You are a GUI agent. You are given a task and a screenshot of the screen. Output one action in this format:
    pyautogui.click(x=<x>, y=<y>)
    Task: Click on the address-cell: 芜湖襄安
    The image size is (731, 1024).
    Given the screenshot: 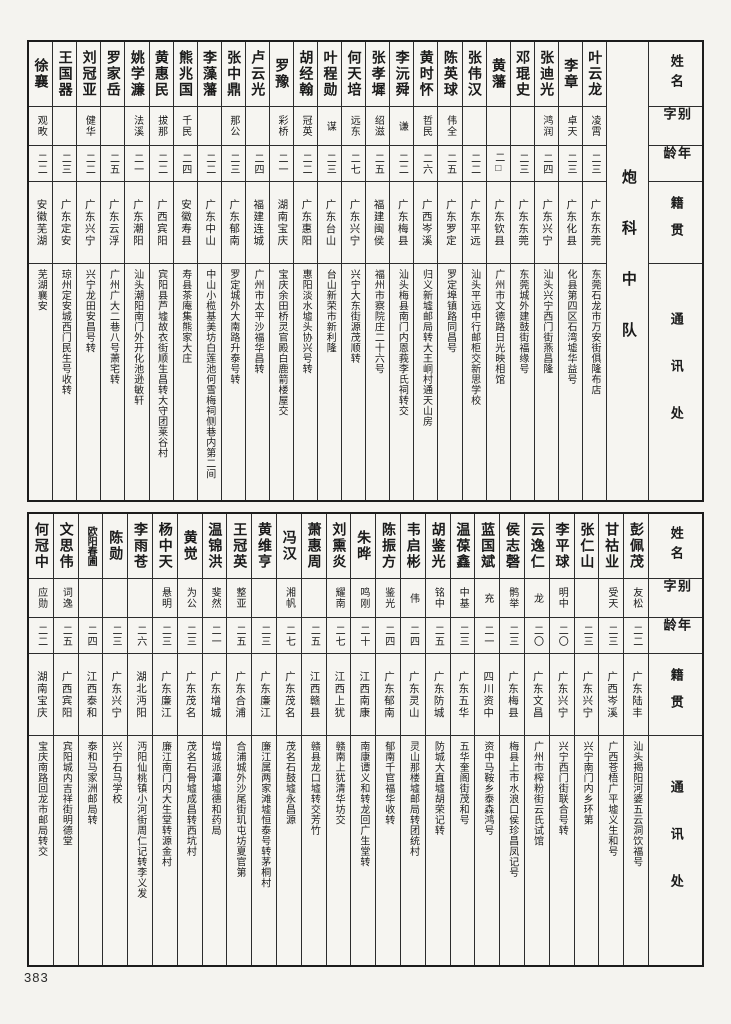 What is the action you would take?
    pyautogui.click(x=40, y=382)
    